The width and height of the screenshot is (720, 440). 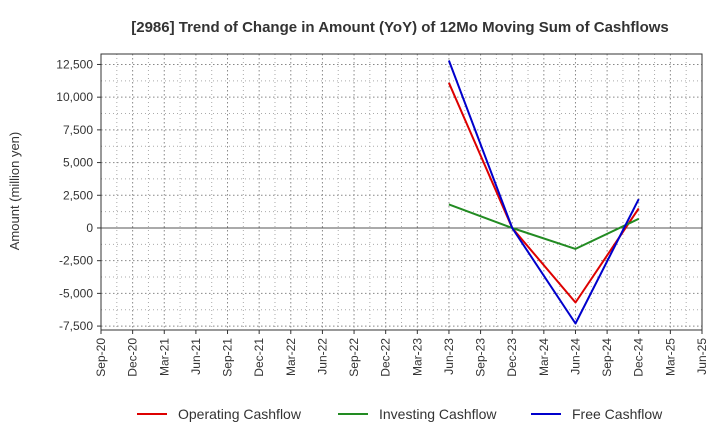 I want to click on x-tick-label: Mar-24, so click(x=544, y=357).